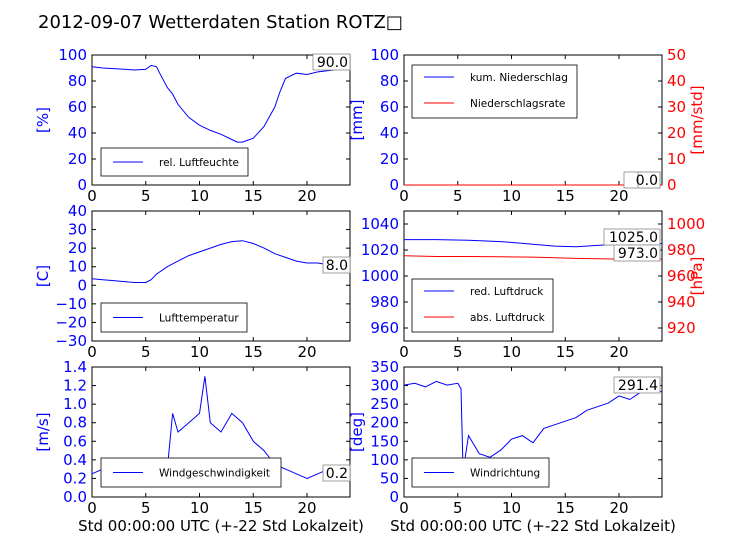 This screenshot has height=552, width=736. Describe the element at coordinates (494, 91) in the screenshot. I see `legend: kum. Niederschlag Niederschlagsrate` at that location.